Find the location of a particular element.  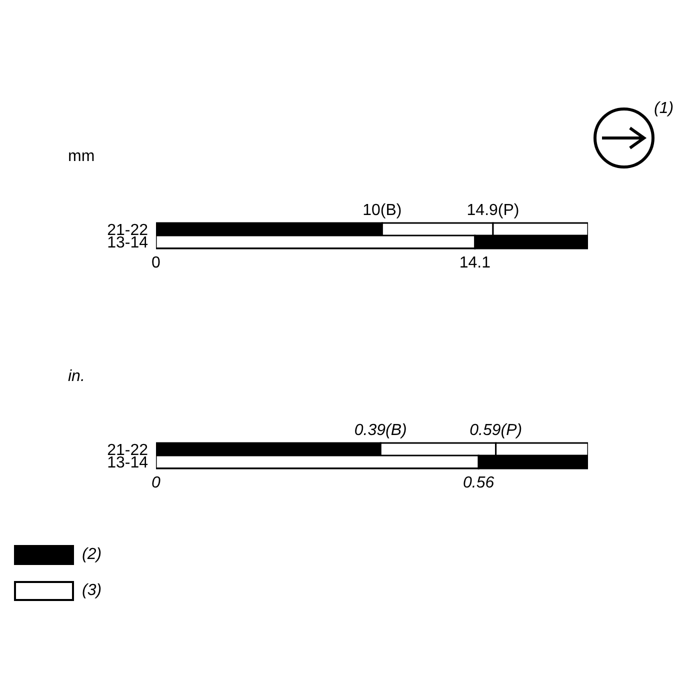

x2-tick-label: 14.9(P) is located at coordinates (493, 210).